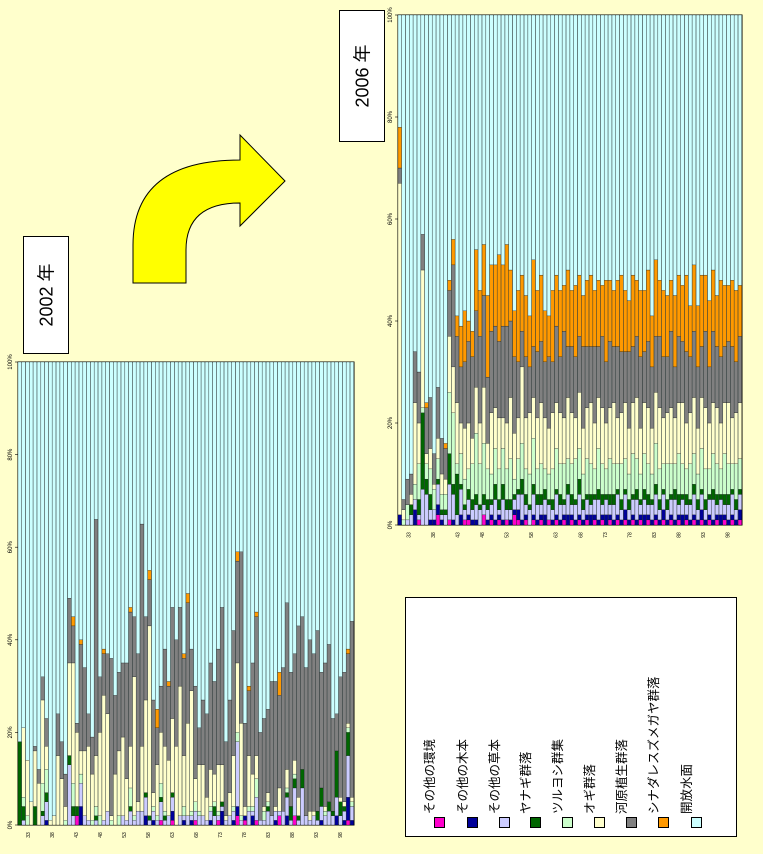  I want to click on title-2002-text: 2002 年, so click(47, 295).